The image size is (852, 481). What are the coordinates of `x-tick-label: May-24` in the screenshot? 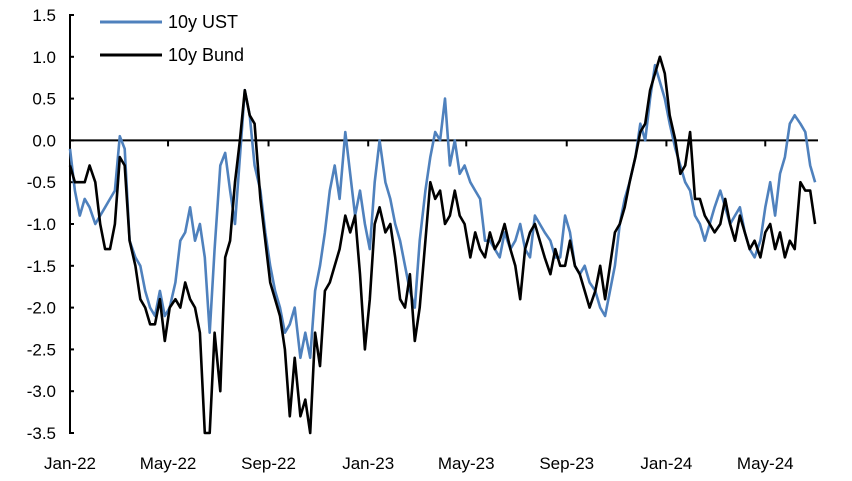 It's located at (765, 463).